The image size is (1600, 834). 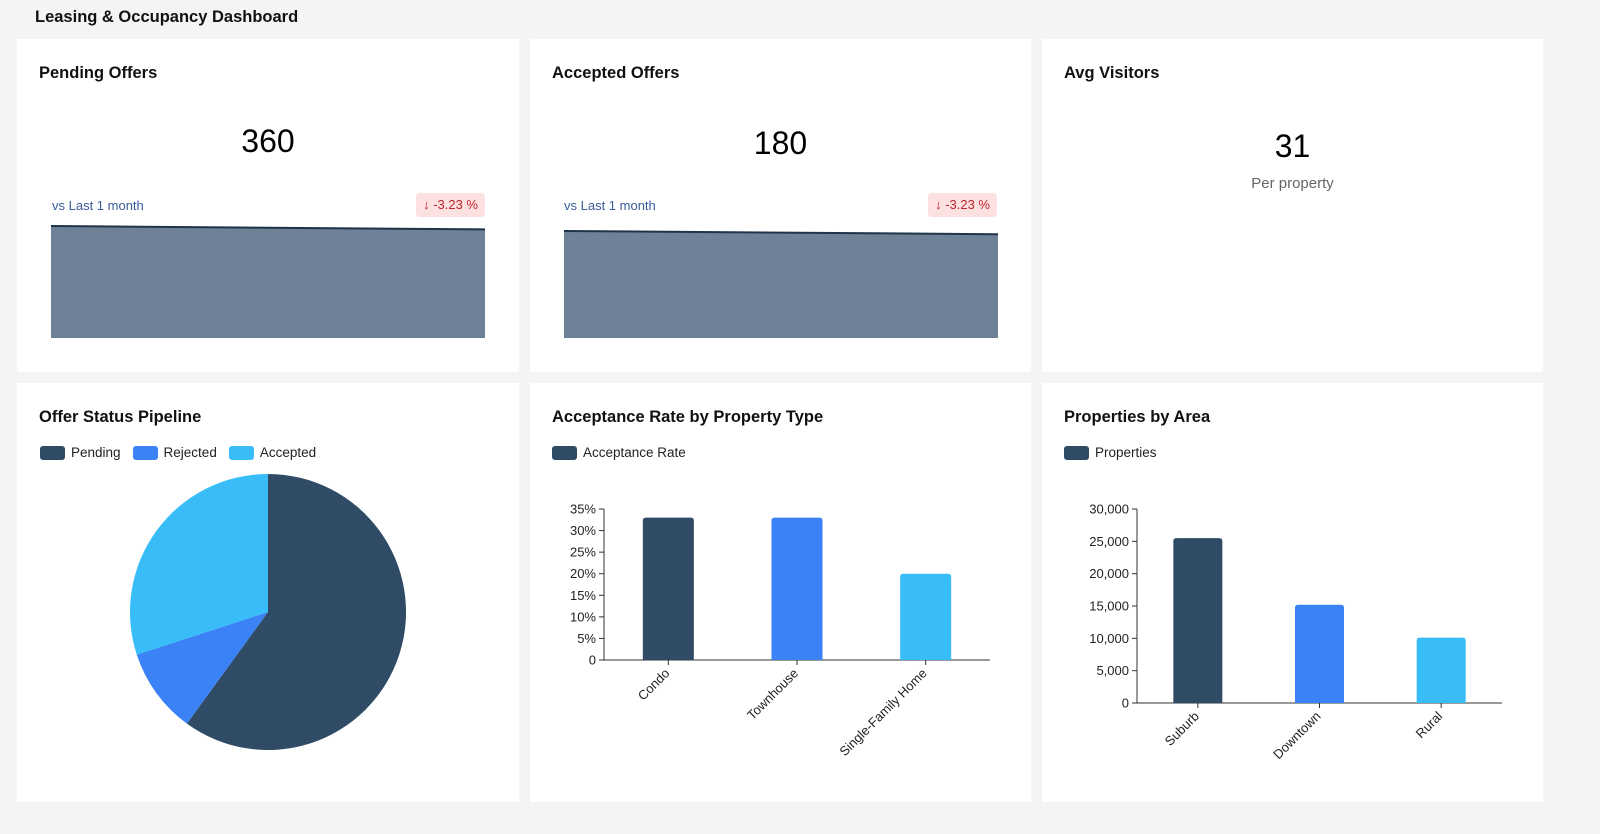 What do you see at coordinates (98, 205) in the screenshot?
I see `pending-comparison-label: vs Last 1 month` at bounding box center [98, 205].